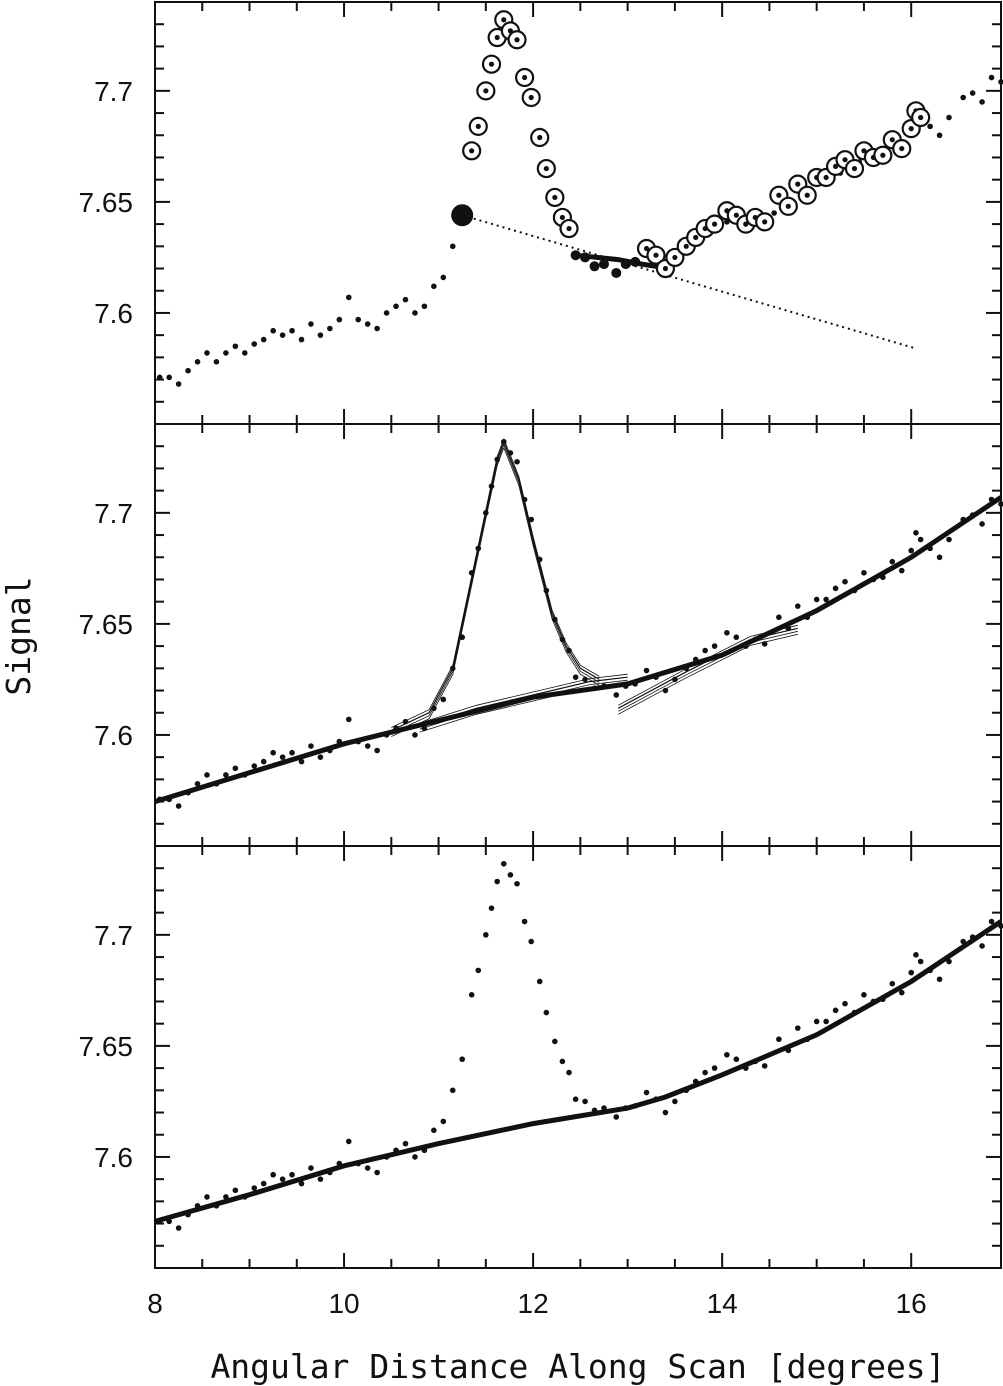  Describe the element at coordinates (533, 1303) in the screenshot. I see `x-tick-label: 12` at that location.